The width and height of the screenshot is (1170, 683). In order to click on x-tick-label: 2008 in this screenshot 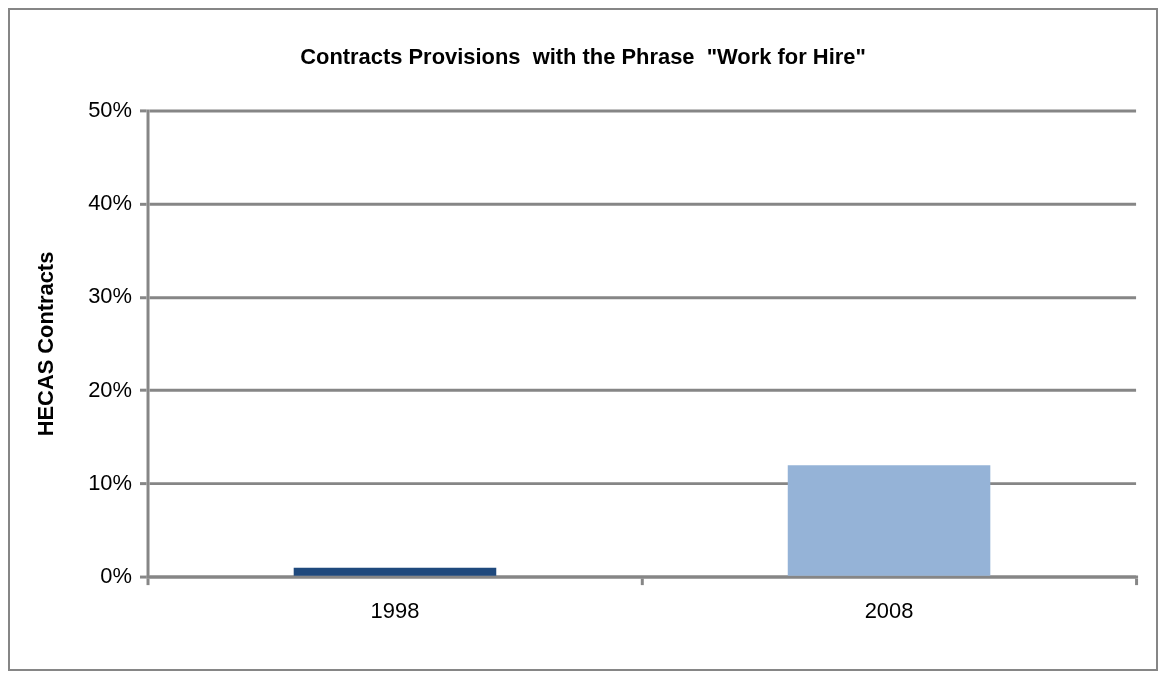, I will do `click(889, 611)`.